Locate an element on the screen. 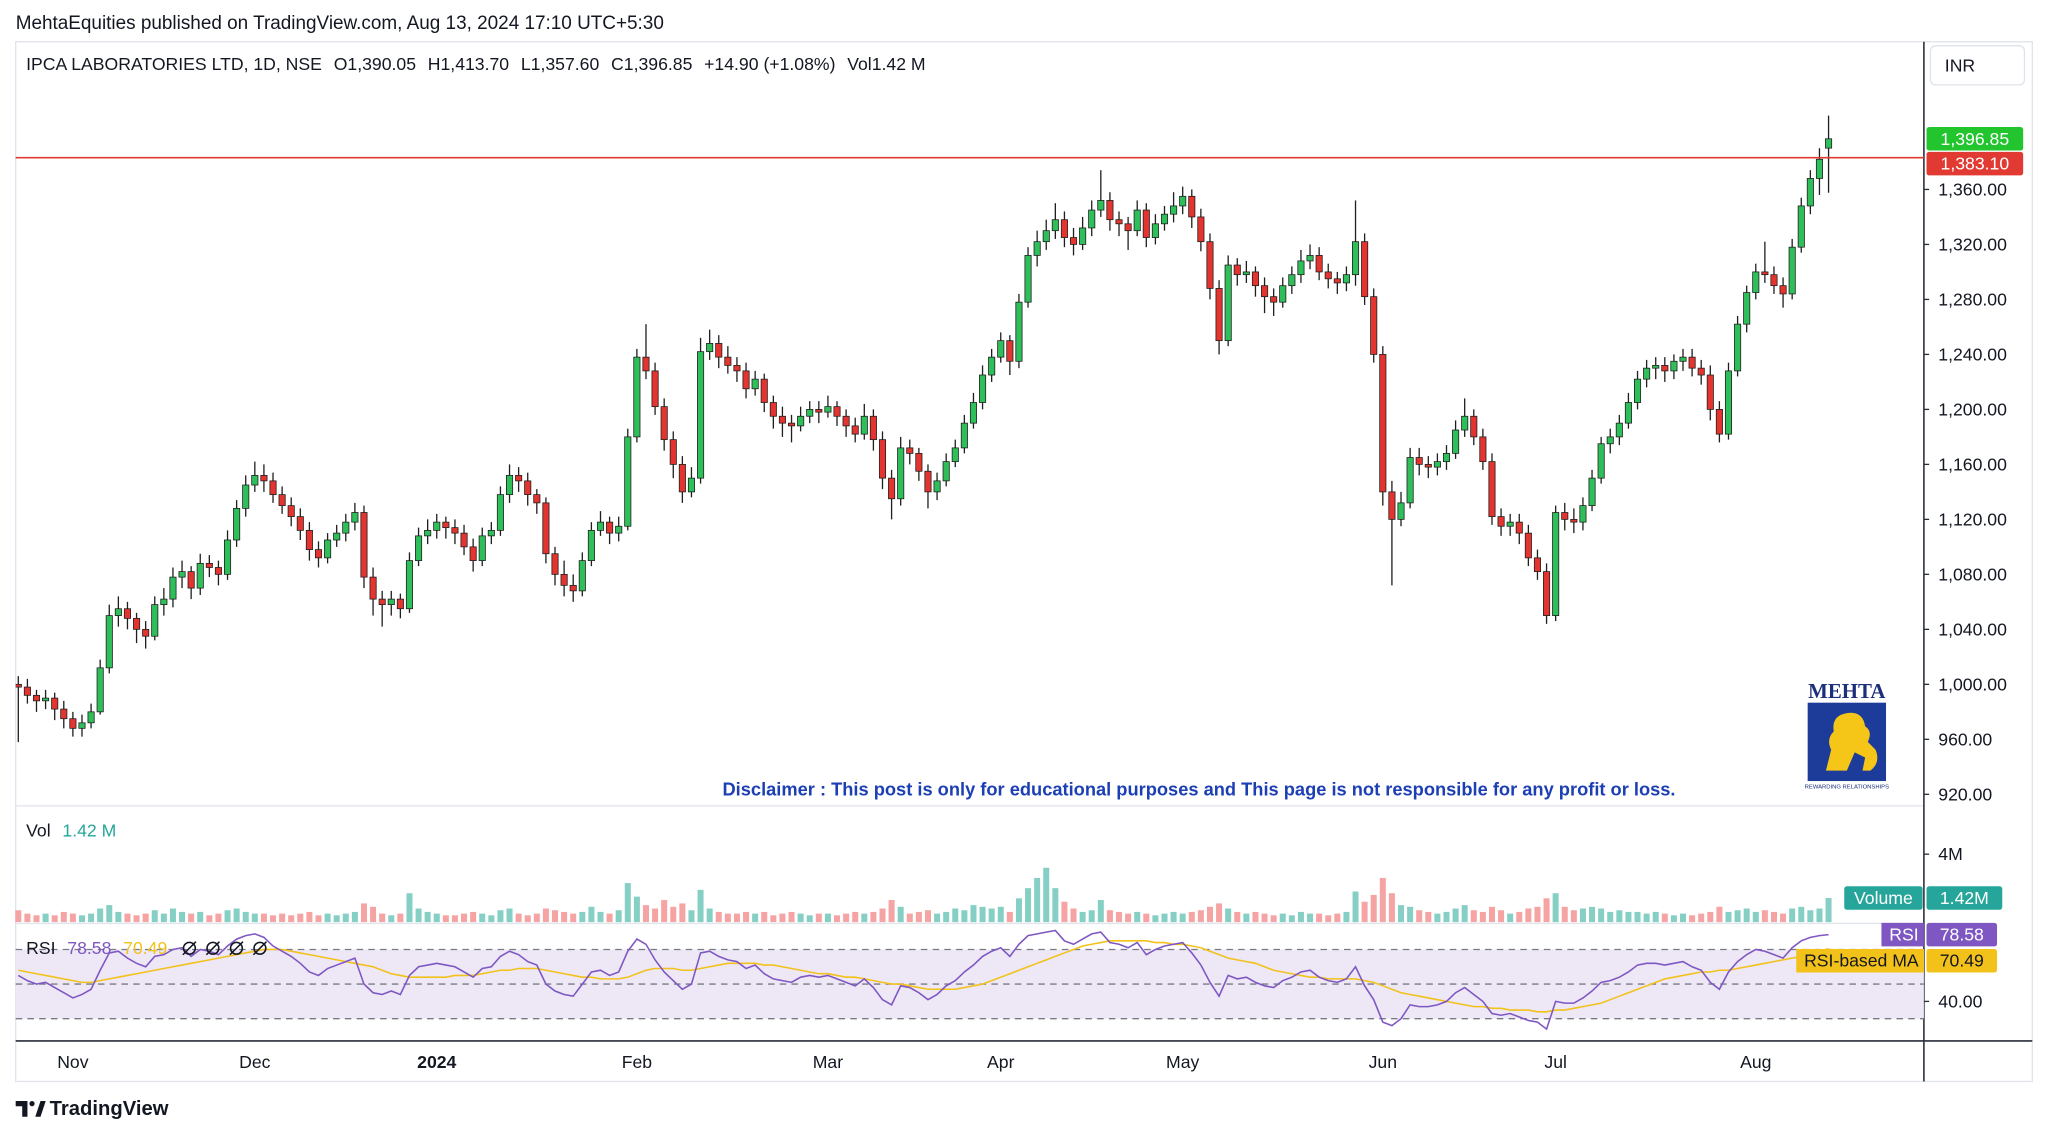  series-tag-name: RSI is located at coordinates (1903, 935).